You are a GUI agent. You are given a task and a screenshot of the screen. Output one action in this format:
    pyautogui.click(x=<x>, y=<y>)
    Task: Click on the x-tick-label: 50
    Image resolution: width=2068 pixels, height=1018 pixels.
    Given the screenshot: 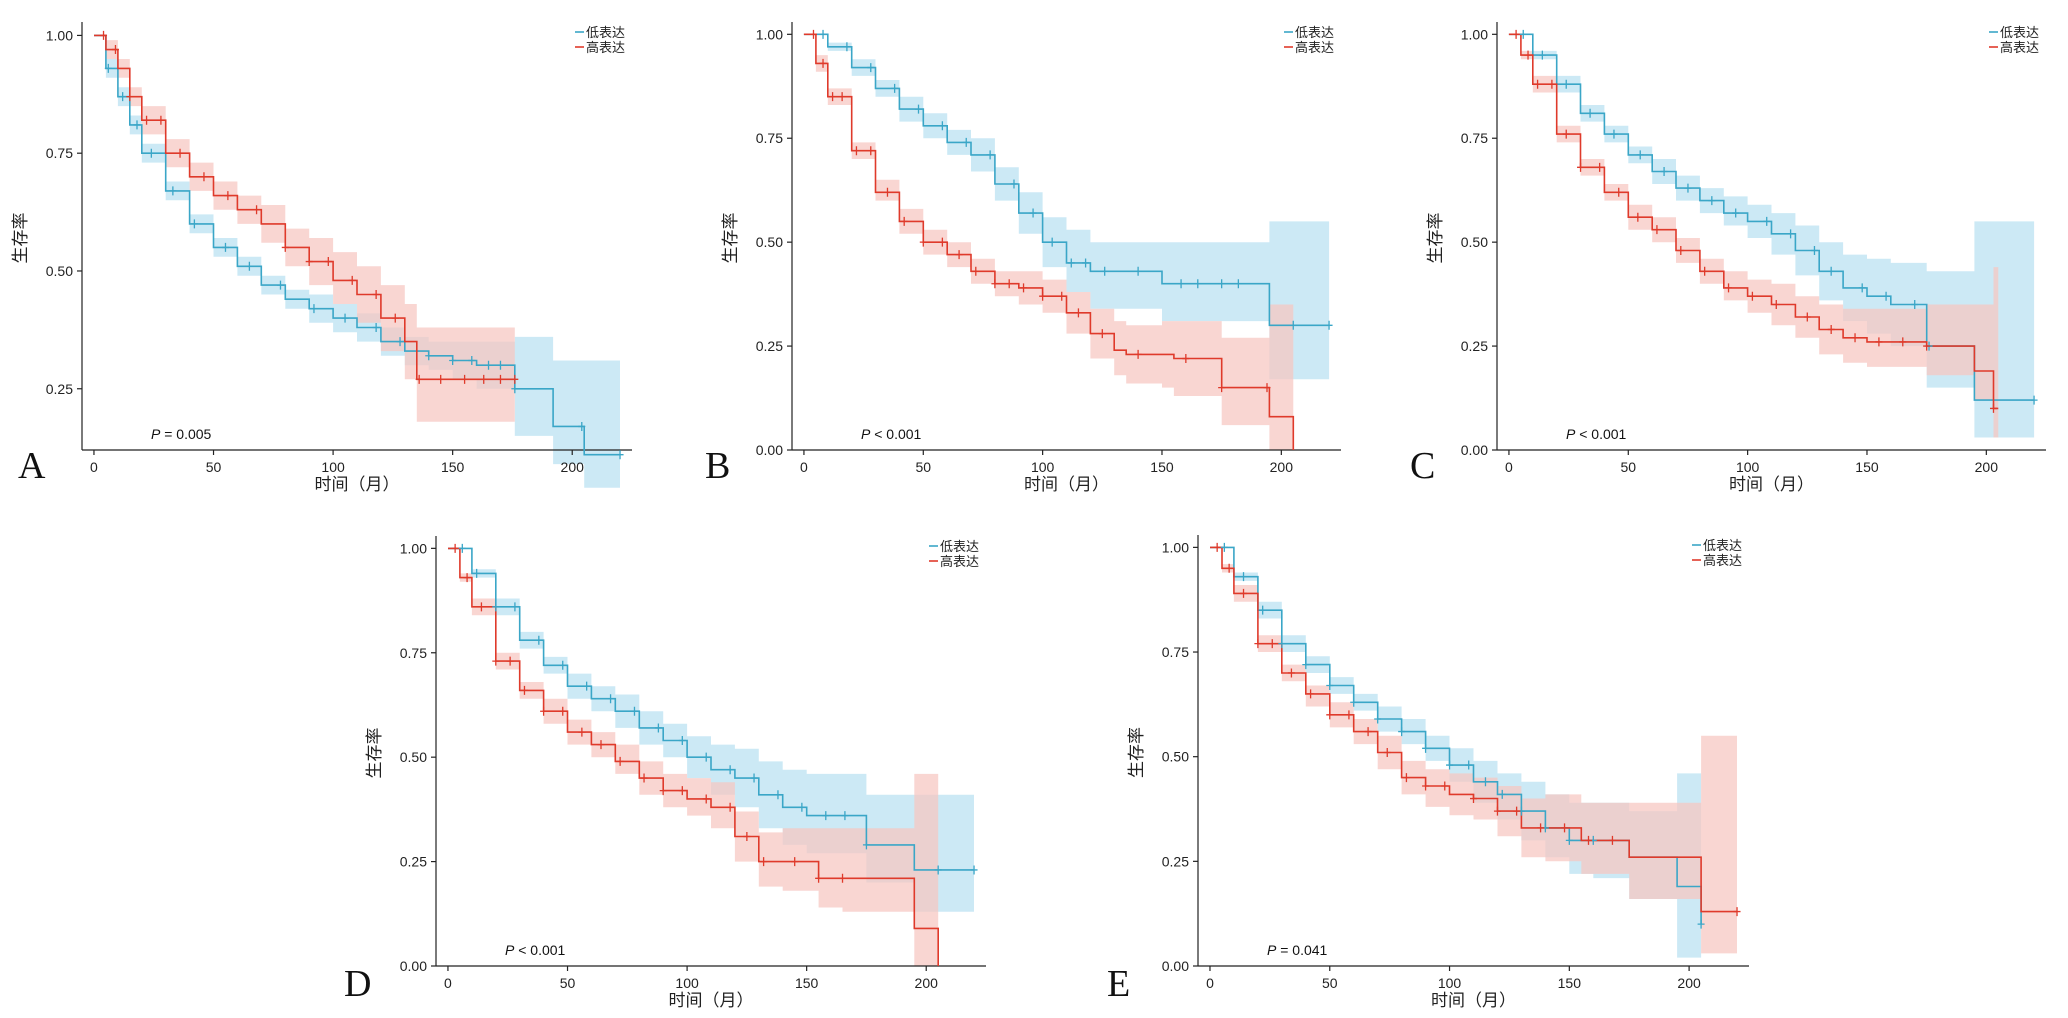 What is the action you would take?
    pyautogui.click(x=1330, y=983)
    